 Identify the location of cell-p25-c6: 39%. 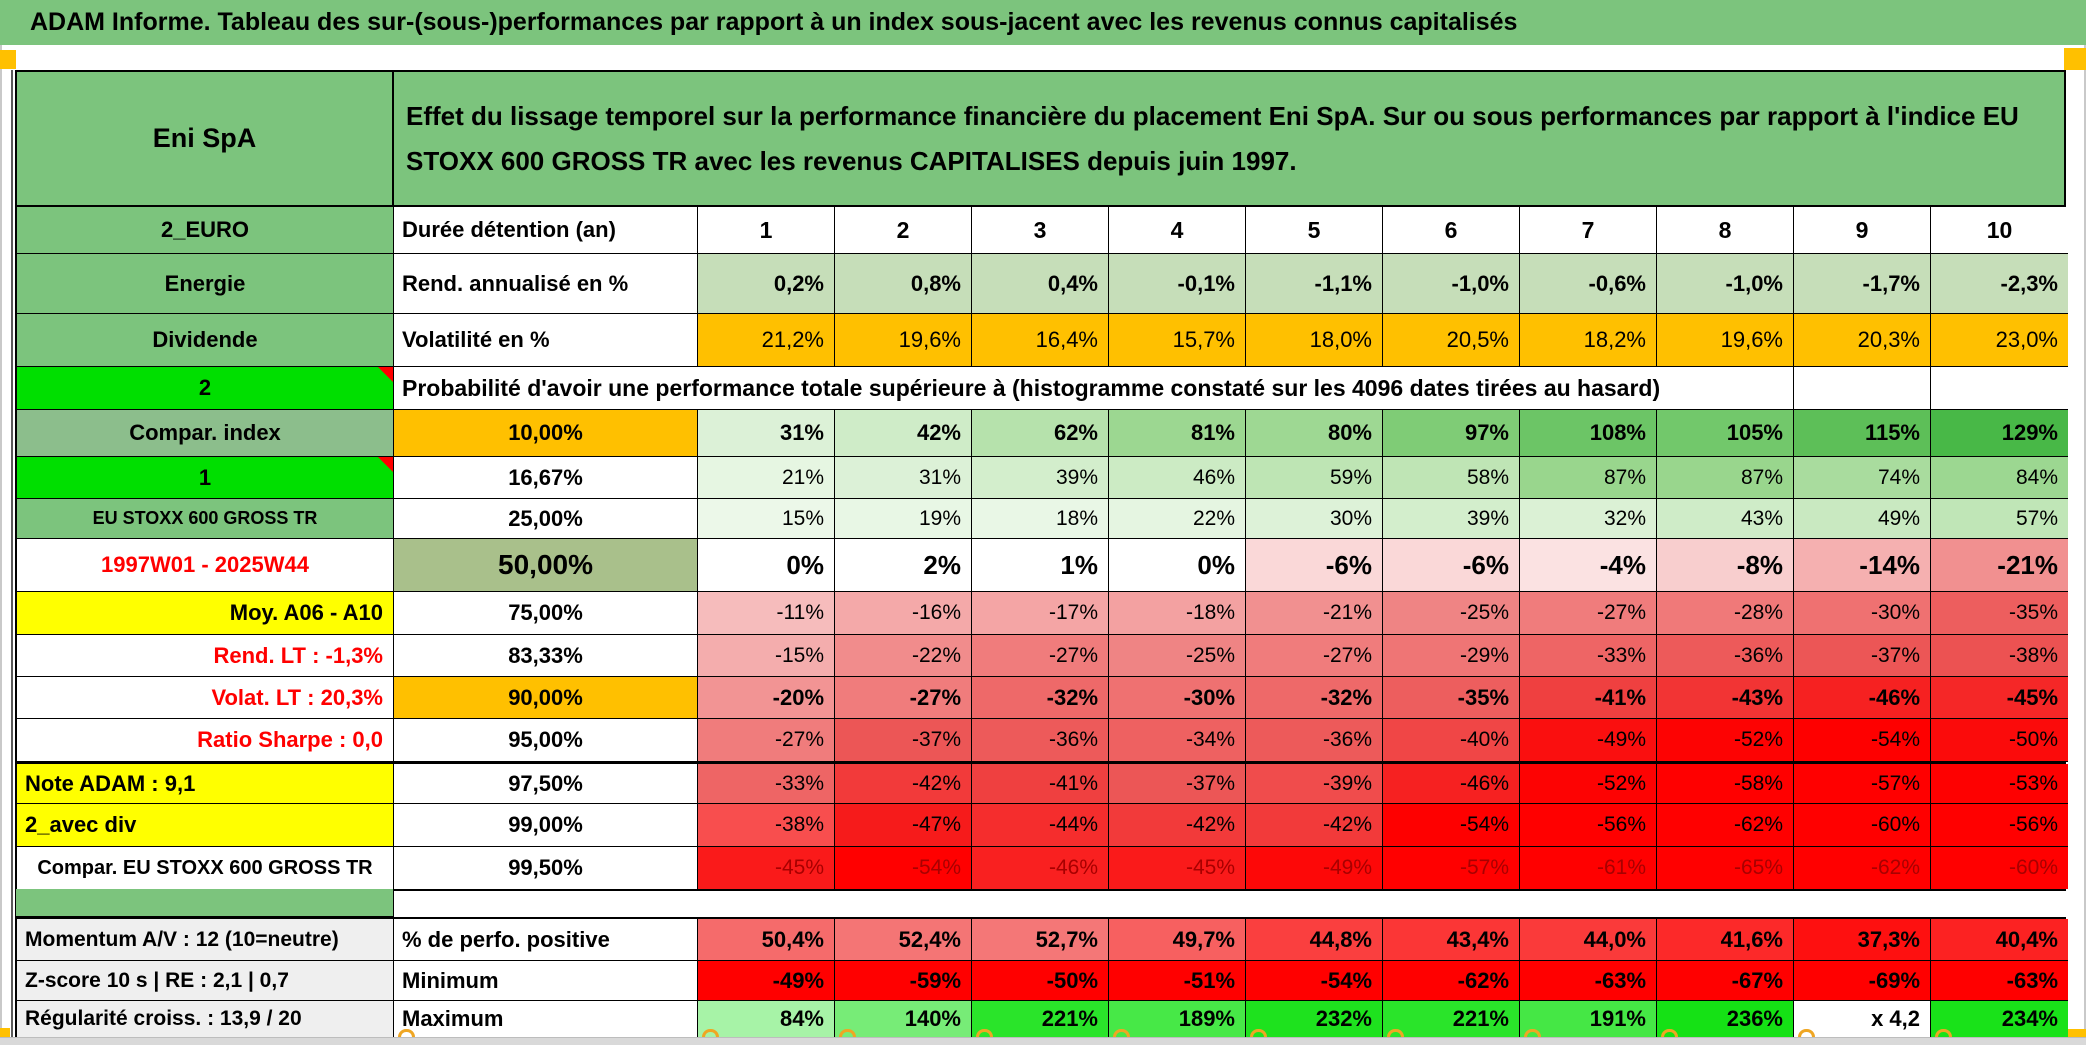
(1451, 519).